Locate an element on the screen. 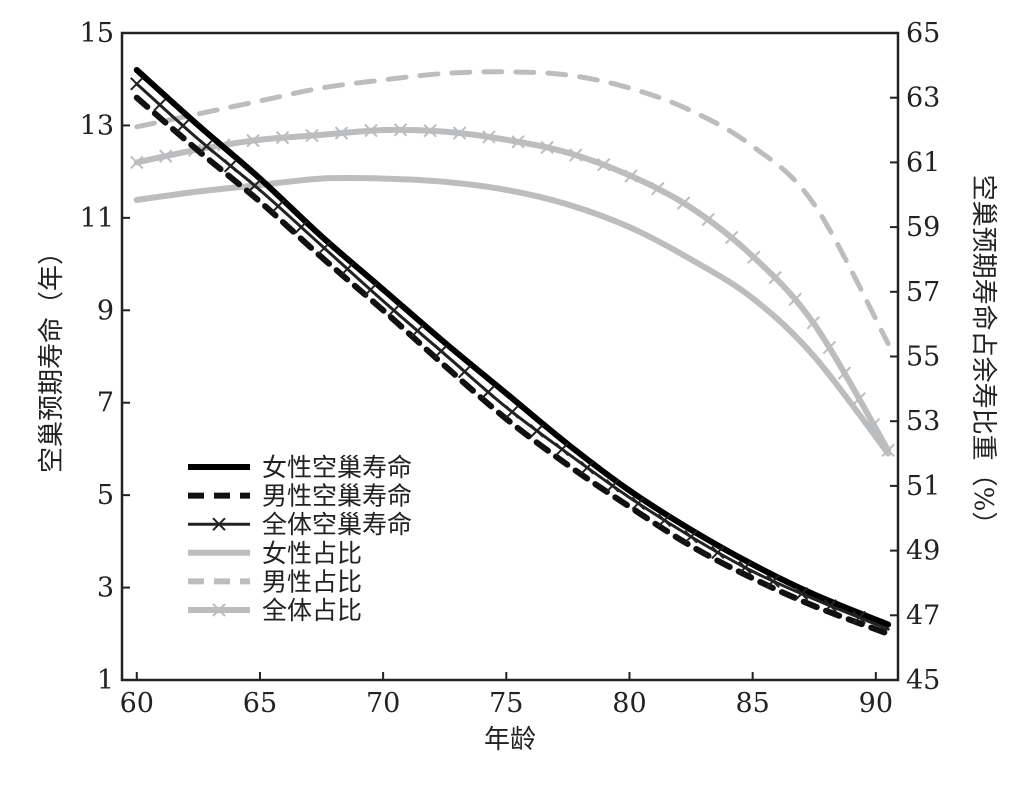 The height and width of the screenshot is (786, 1036). x-tick-label: 65 is located at coordinates (260, 703).